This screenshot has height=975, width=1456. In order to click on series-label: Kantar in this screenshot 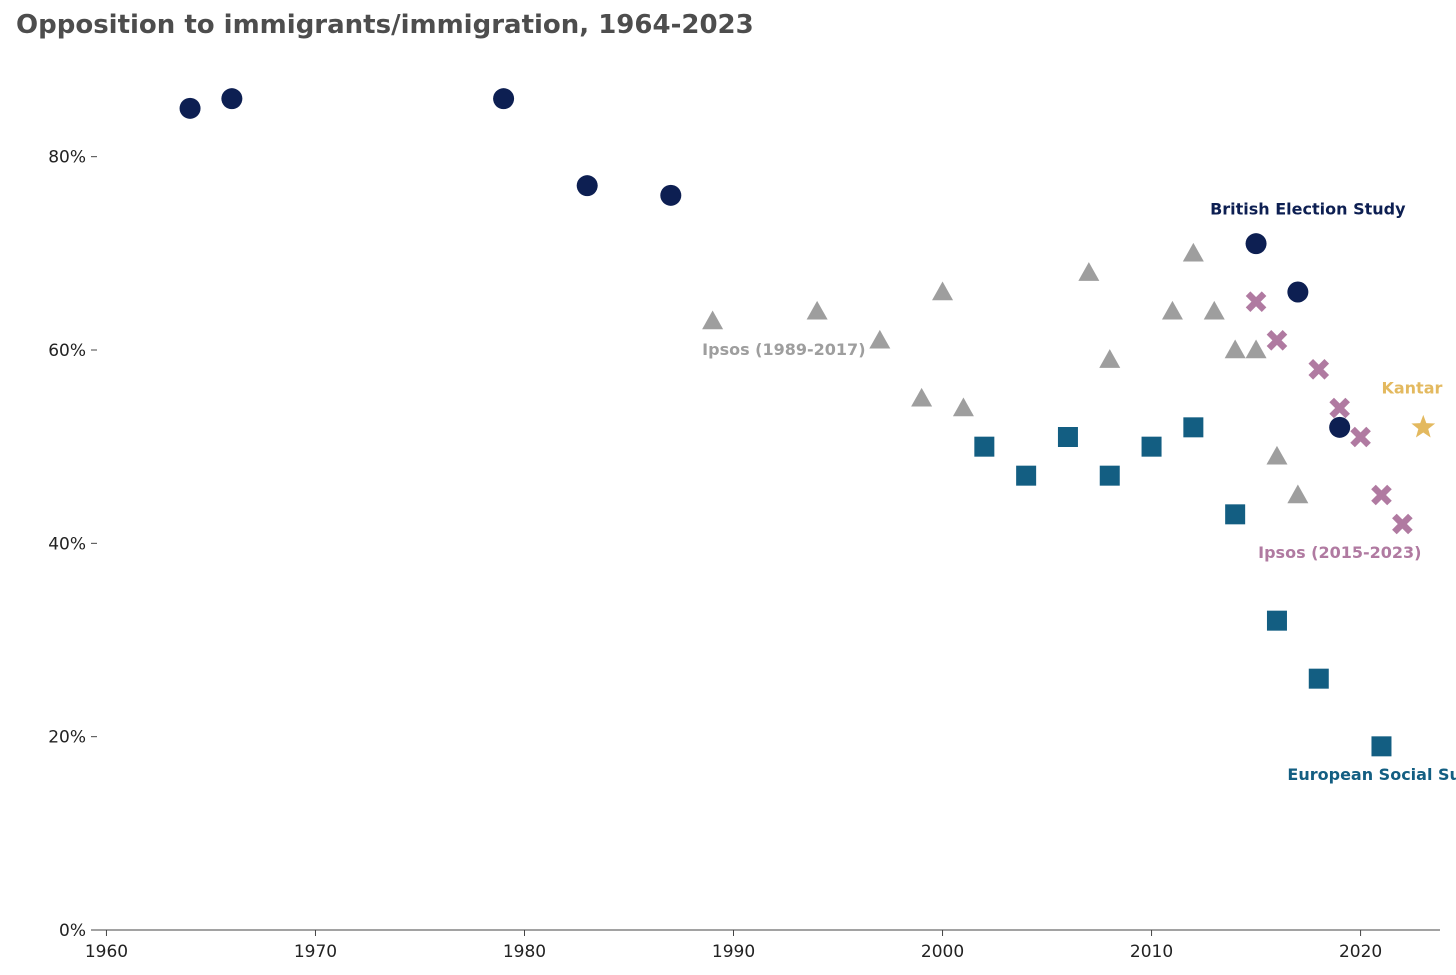, I will do `click(1411, 388)`.